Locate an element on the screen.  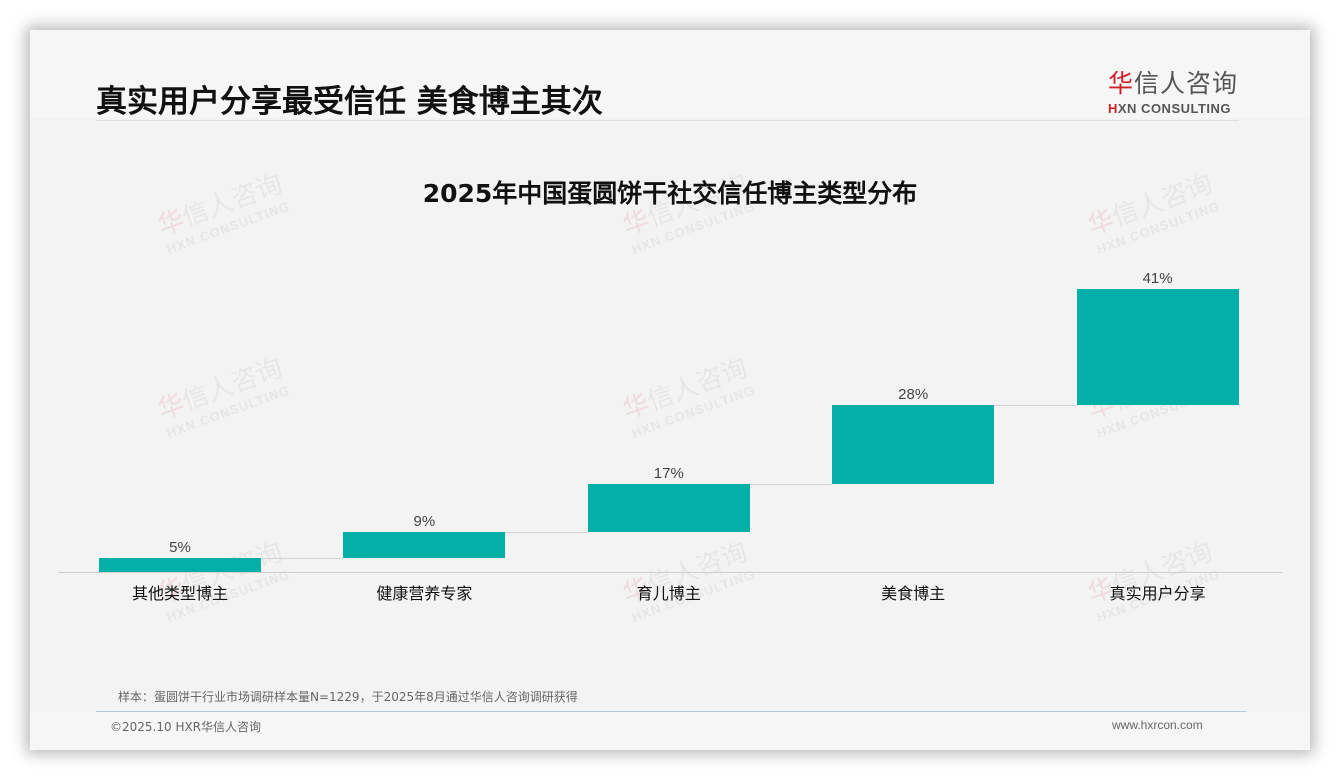
chart-title: 2025年中国蛋圆饼干社交信任博主类型分布 is located at coordinates (670, 193).